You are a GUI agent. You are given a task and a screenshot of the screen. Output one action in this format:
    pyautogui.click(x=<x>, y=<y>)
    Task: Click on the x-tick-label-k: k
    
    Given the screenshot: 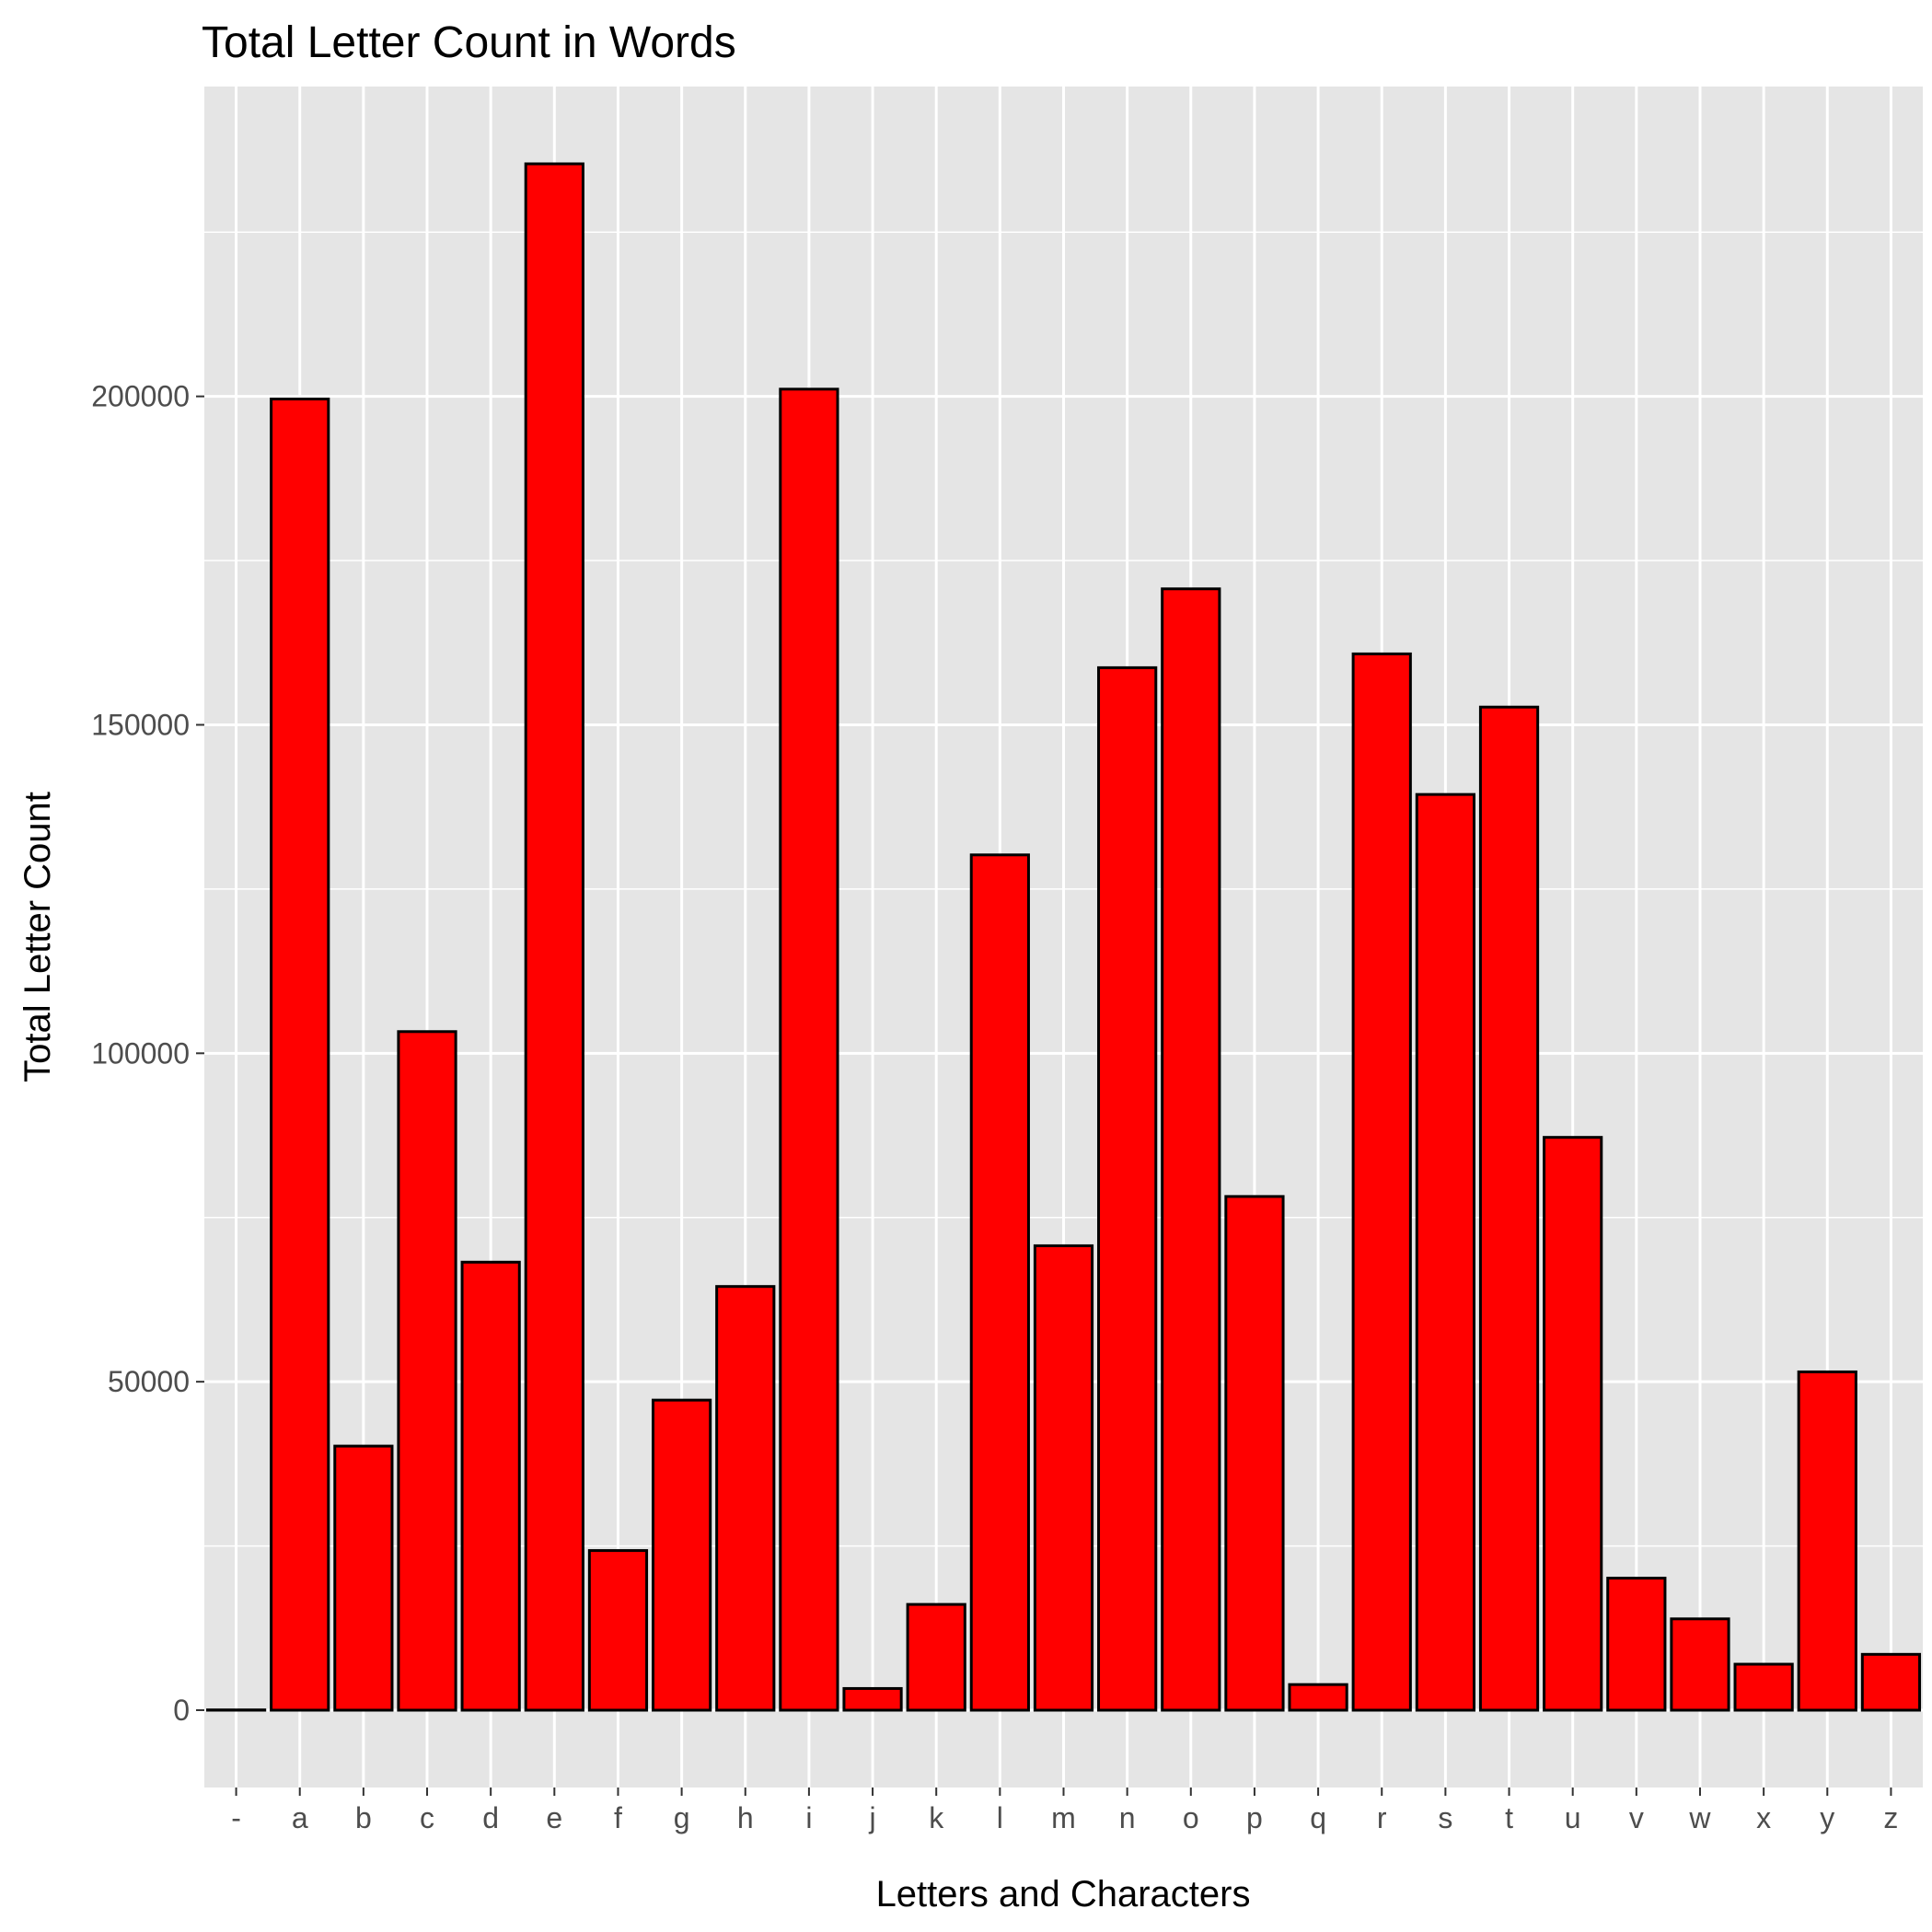 What is the action you would take?
    pyautogui.click(x=937, y=1818)
    